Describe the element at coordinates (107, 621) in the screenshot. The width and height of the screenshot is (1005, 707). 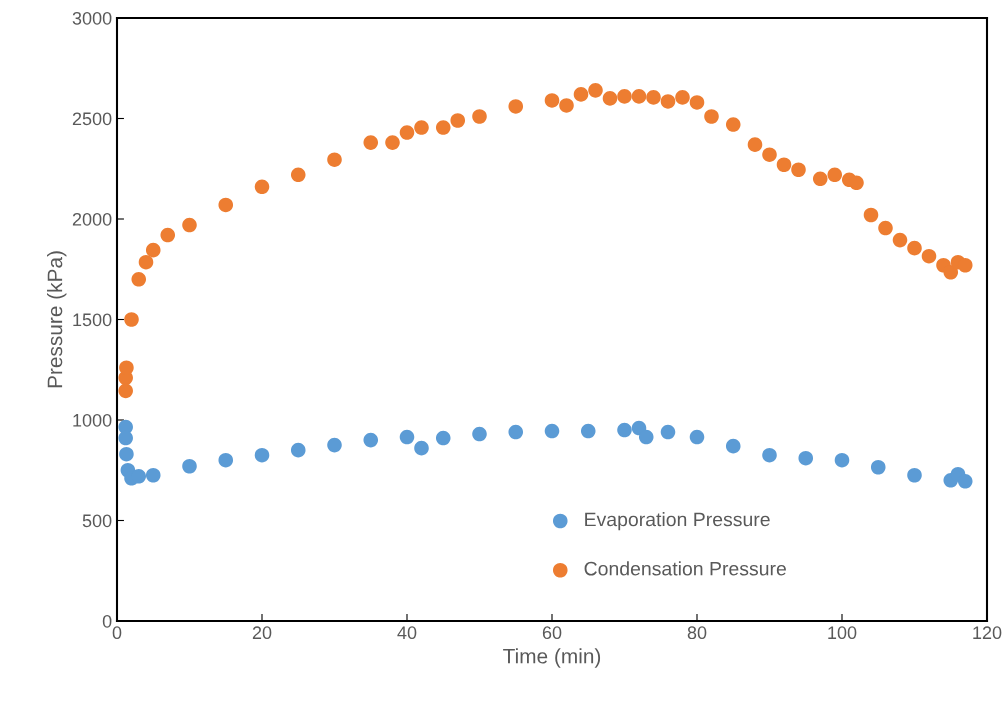
I see `y-tick-label: 0` at that location.